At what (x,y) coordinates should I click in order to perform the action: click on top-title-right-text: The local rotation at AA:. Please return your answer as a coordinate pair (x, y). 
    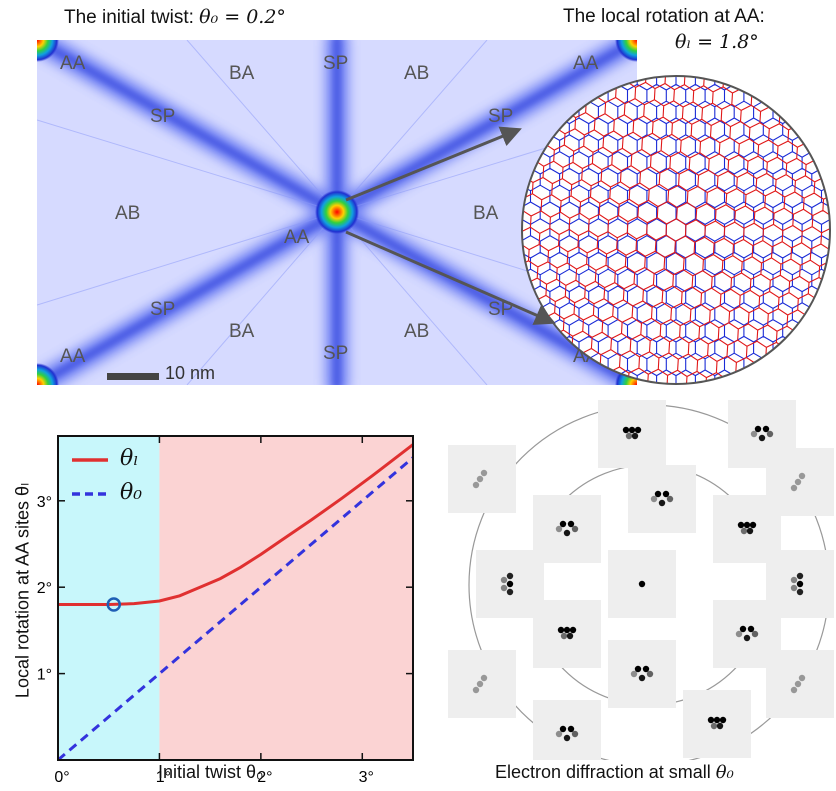
    Looking at the image, I should click on (664, 16).